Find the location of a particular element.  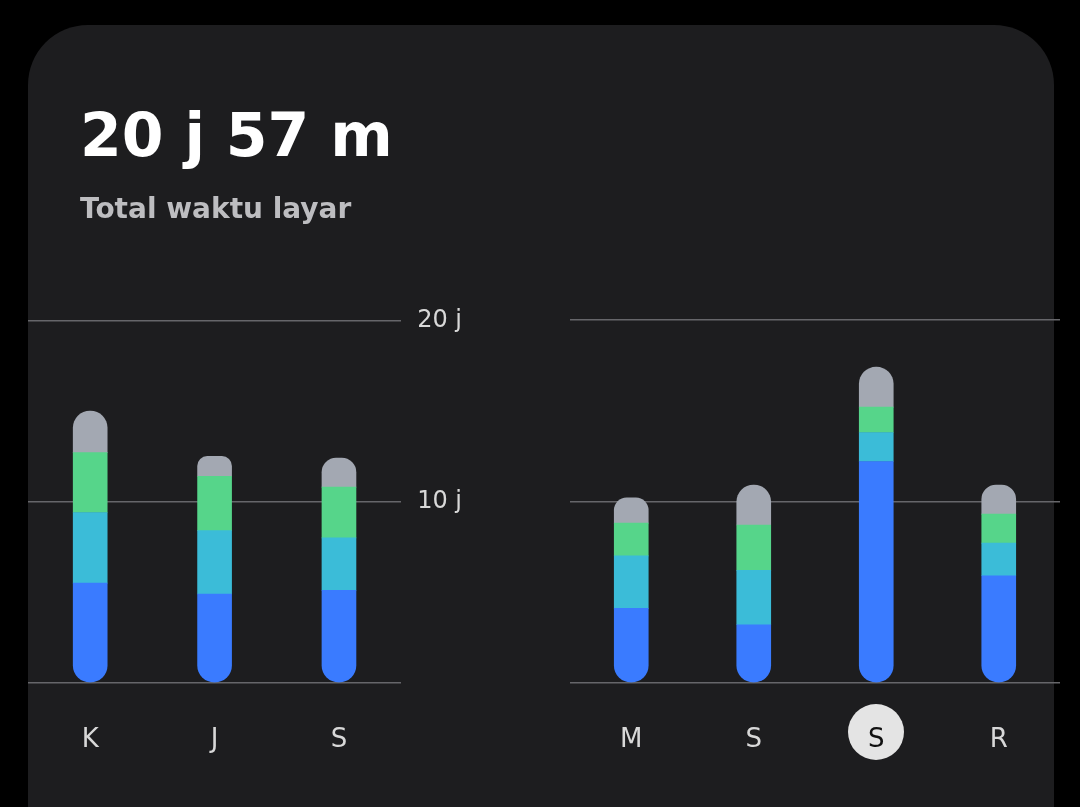

y-tick-label: 20 j is located at coordinates (440, 318).